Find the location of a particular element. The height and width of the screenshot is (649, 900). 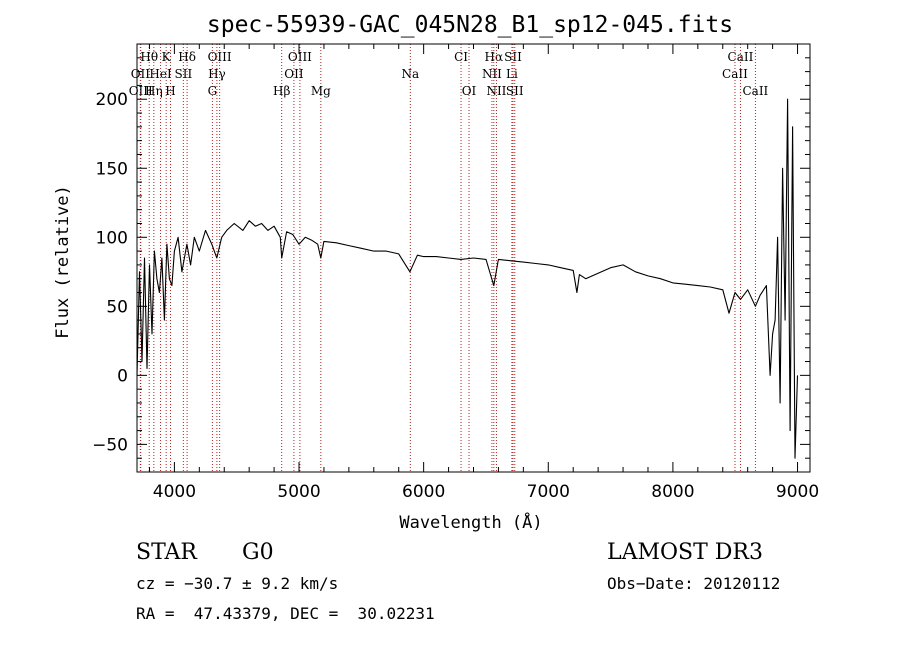

line-label: Li is located at coordinates (512, 74).